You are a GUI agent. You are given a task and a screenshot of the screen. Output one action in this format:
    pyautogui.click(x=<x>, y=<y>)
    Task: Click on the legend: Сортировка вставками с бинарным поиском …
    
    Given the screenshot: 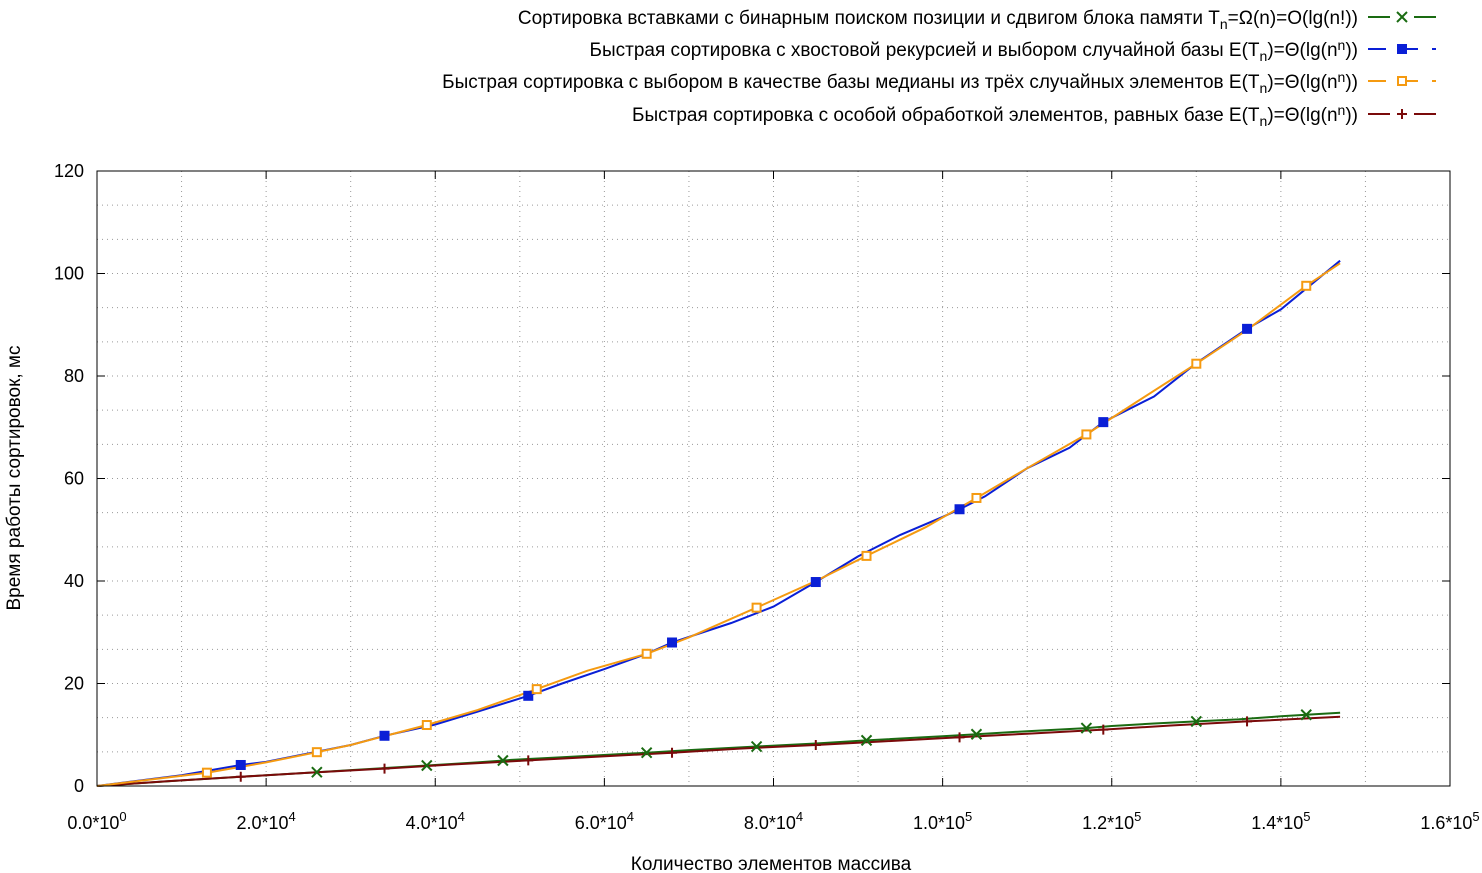 What is the action you would take?
    pyautogui.click(x=939, y=68)
    